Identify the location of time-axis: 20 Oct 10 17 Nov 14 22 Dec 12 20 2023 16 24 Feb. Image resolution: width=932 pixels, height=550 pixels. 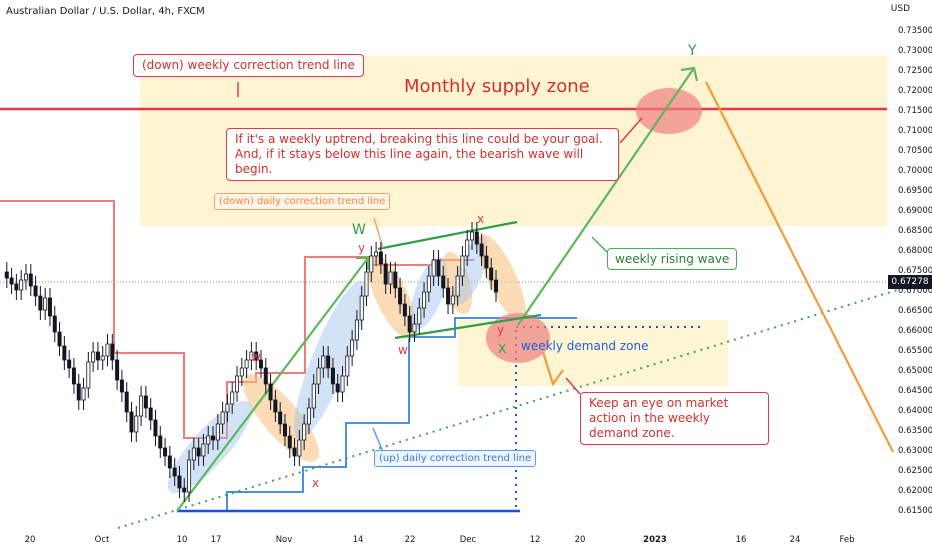
(440, 540).